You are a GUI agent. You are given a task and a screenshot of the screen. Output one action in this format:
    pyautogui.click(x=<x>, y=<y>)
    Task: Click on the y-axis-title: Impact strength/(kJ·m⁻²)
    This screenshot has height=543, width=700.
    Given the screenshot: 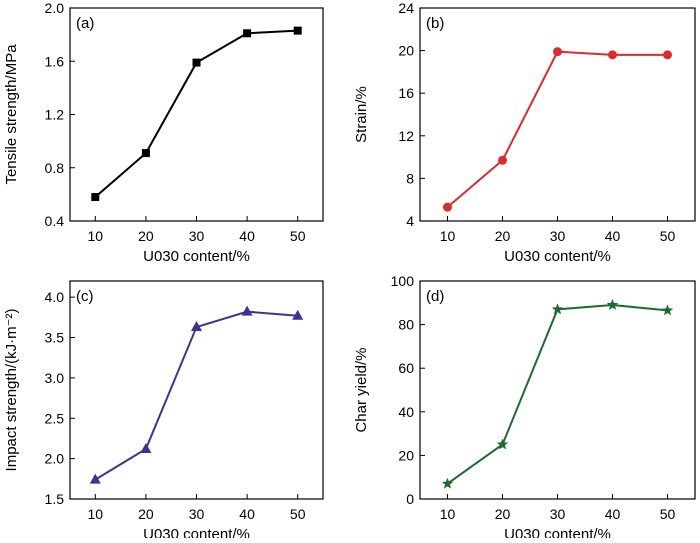 What is the action you would take?
    pyautogui.click(x=11, y=390)
    